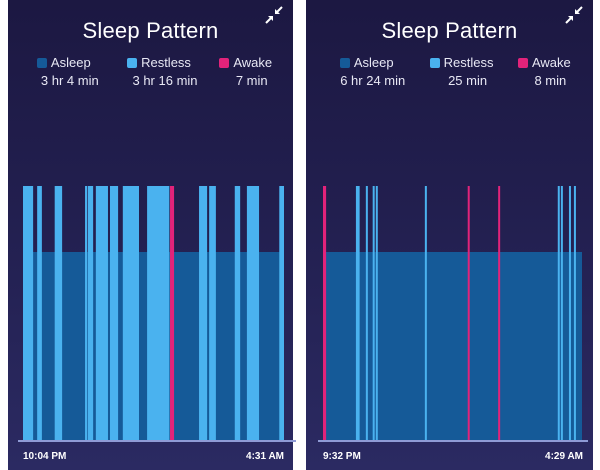  What do you see at coordinates (45, 456) in the screenshot?
I see `start-time-label: 10:04 PM` at bounding box center [45, 456].